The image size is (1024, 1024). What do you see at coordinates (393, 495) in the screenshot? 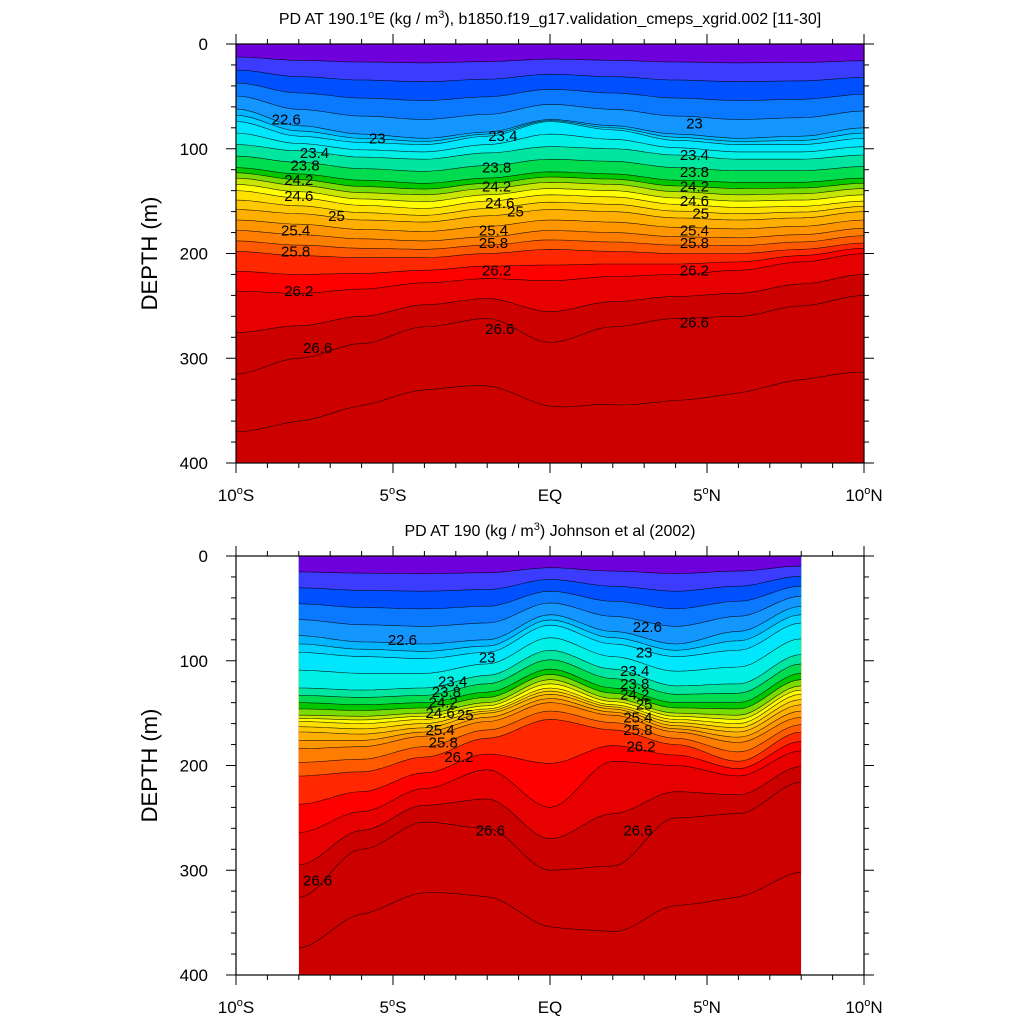
I see `x-tick-label: 5oS` at bounding box center [393, 495].